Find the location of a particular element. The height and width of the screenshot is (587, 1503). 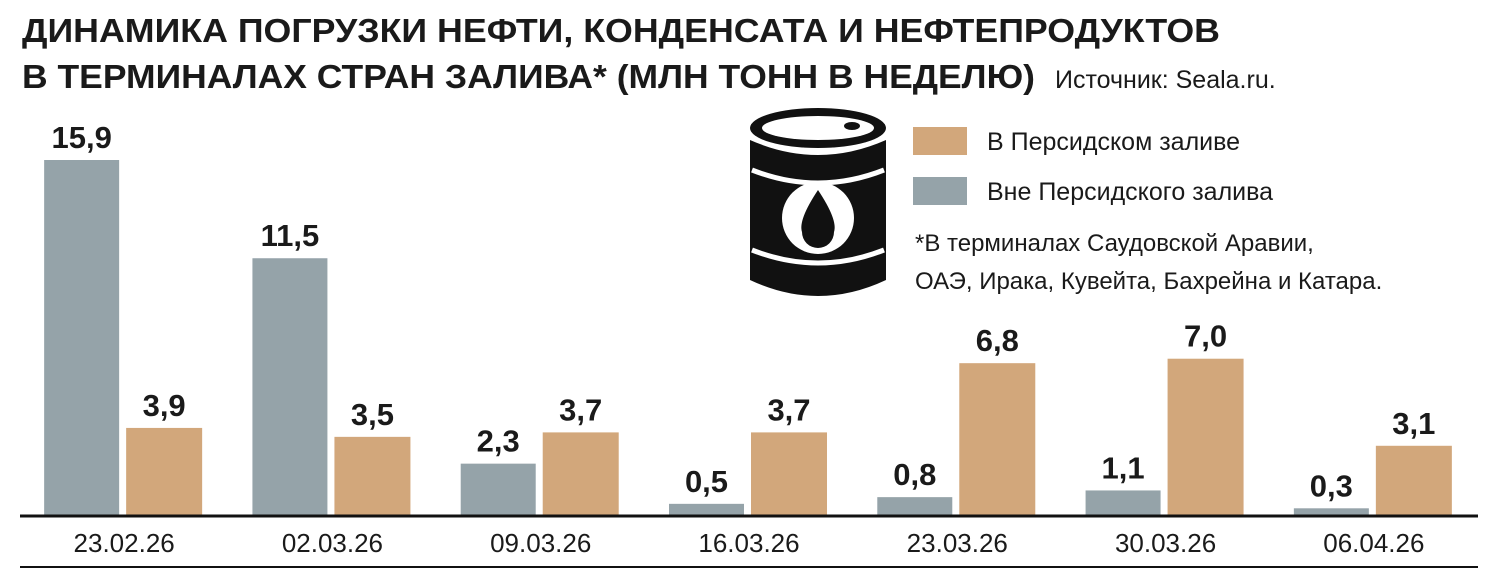

legend-label: В Персидском заливе is located at coordinates (1113, 142).